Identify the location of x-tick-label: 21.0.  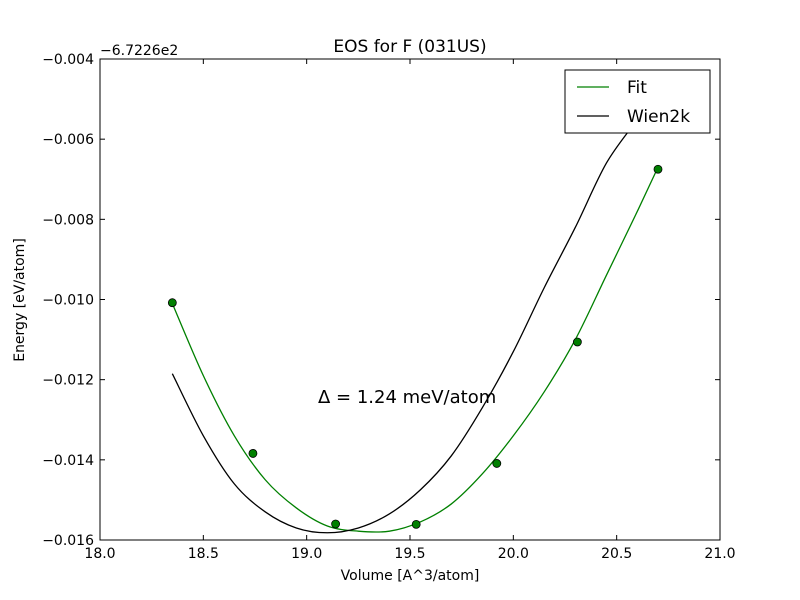
(719, 554).